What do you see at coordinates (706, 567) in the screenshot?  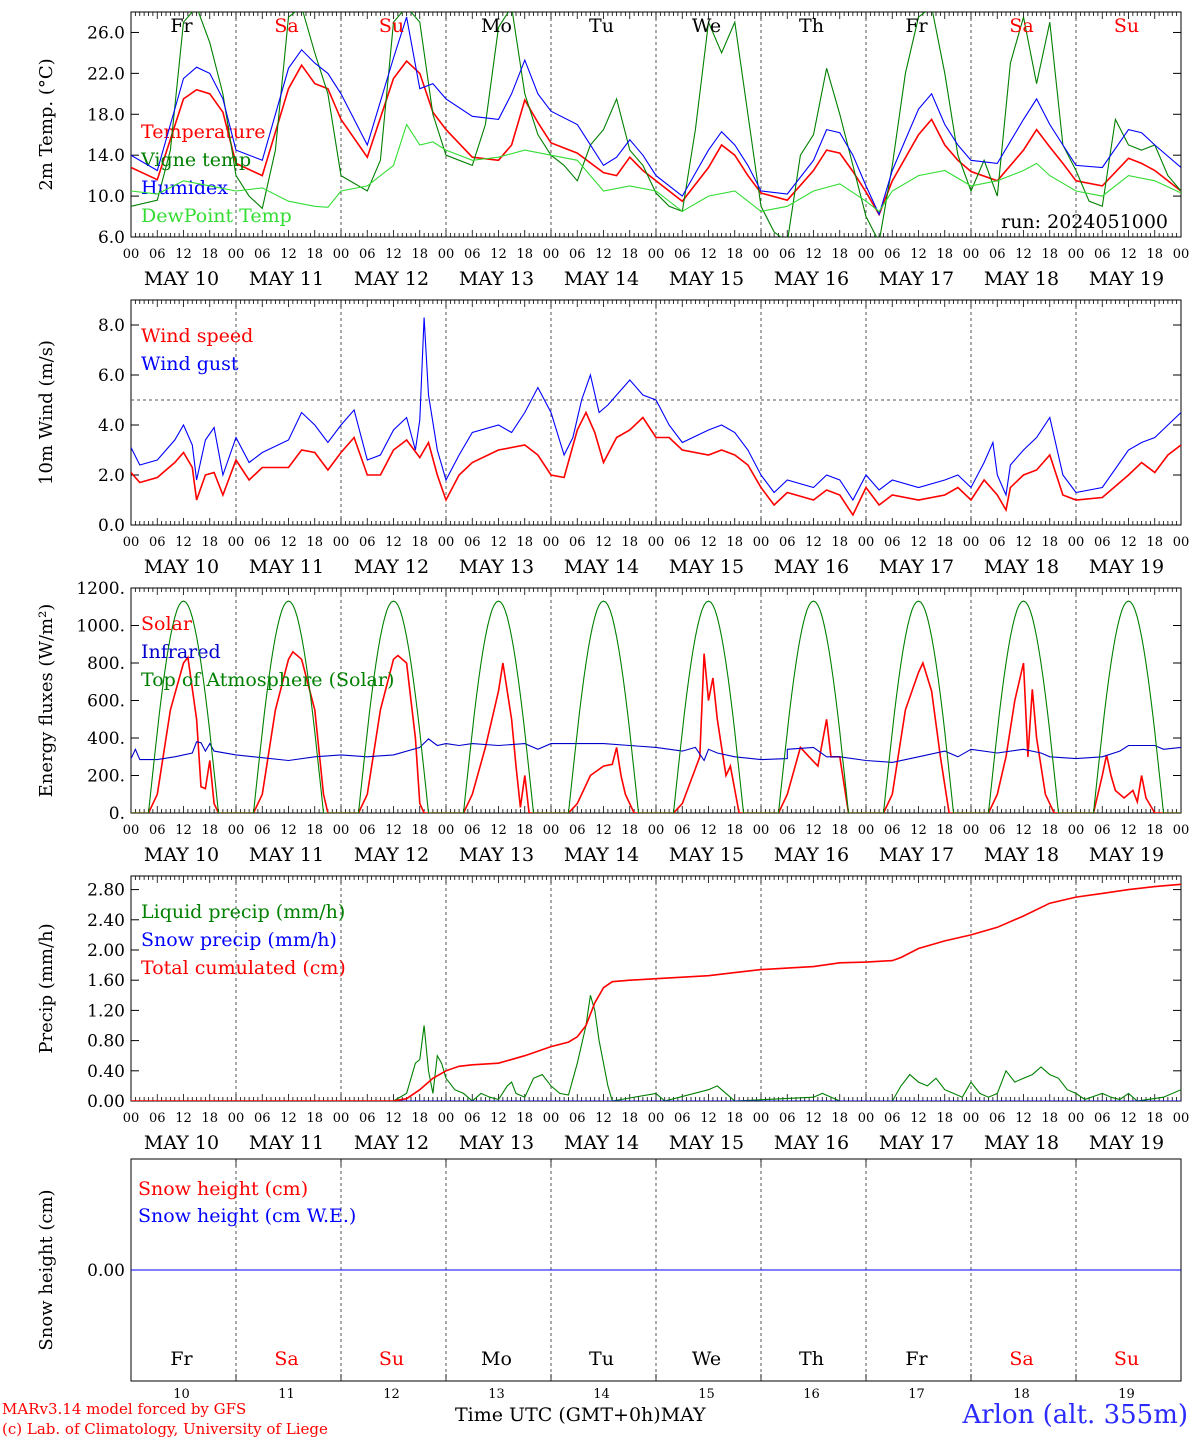 I see `panel-2-date-label: MAY 15` at bounding box center [706, 567].